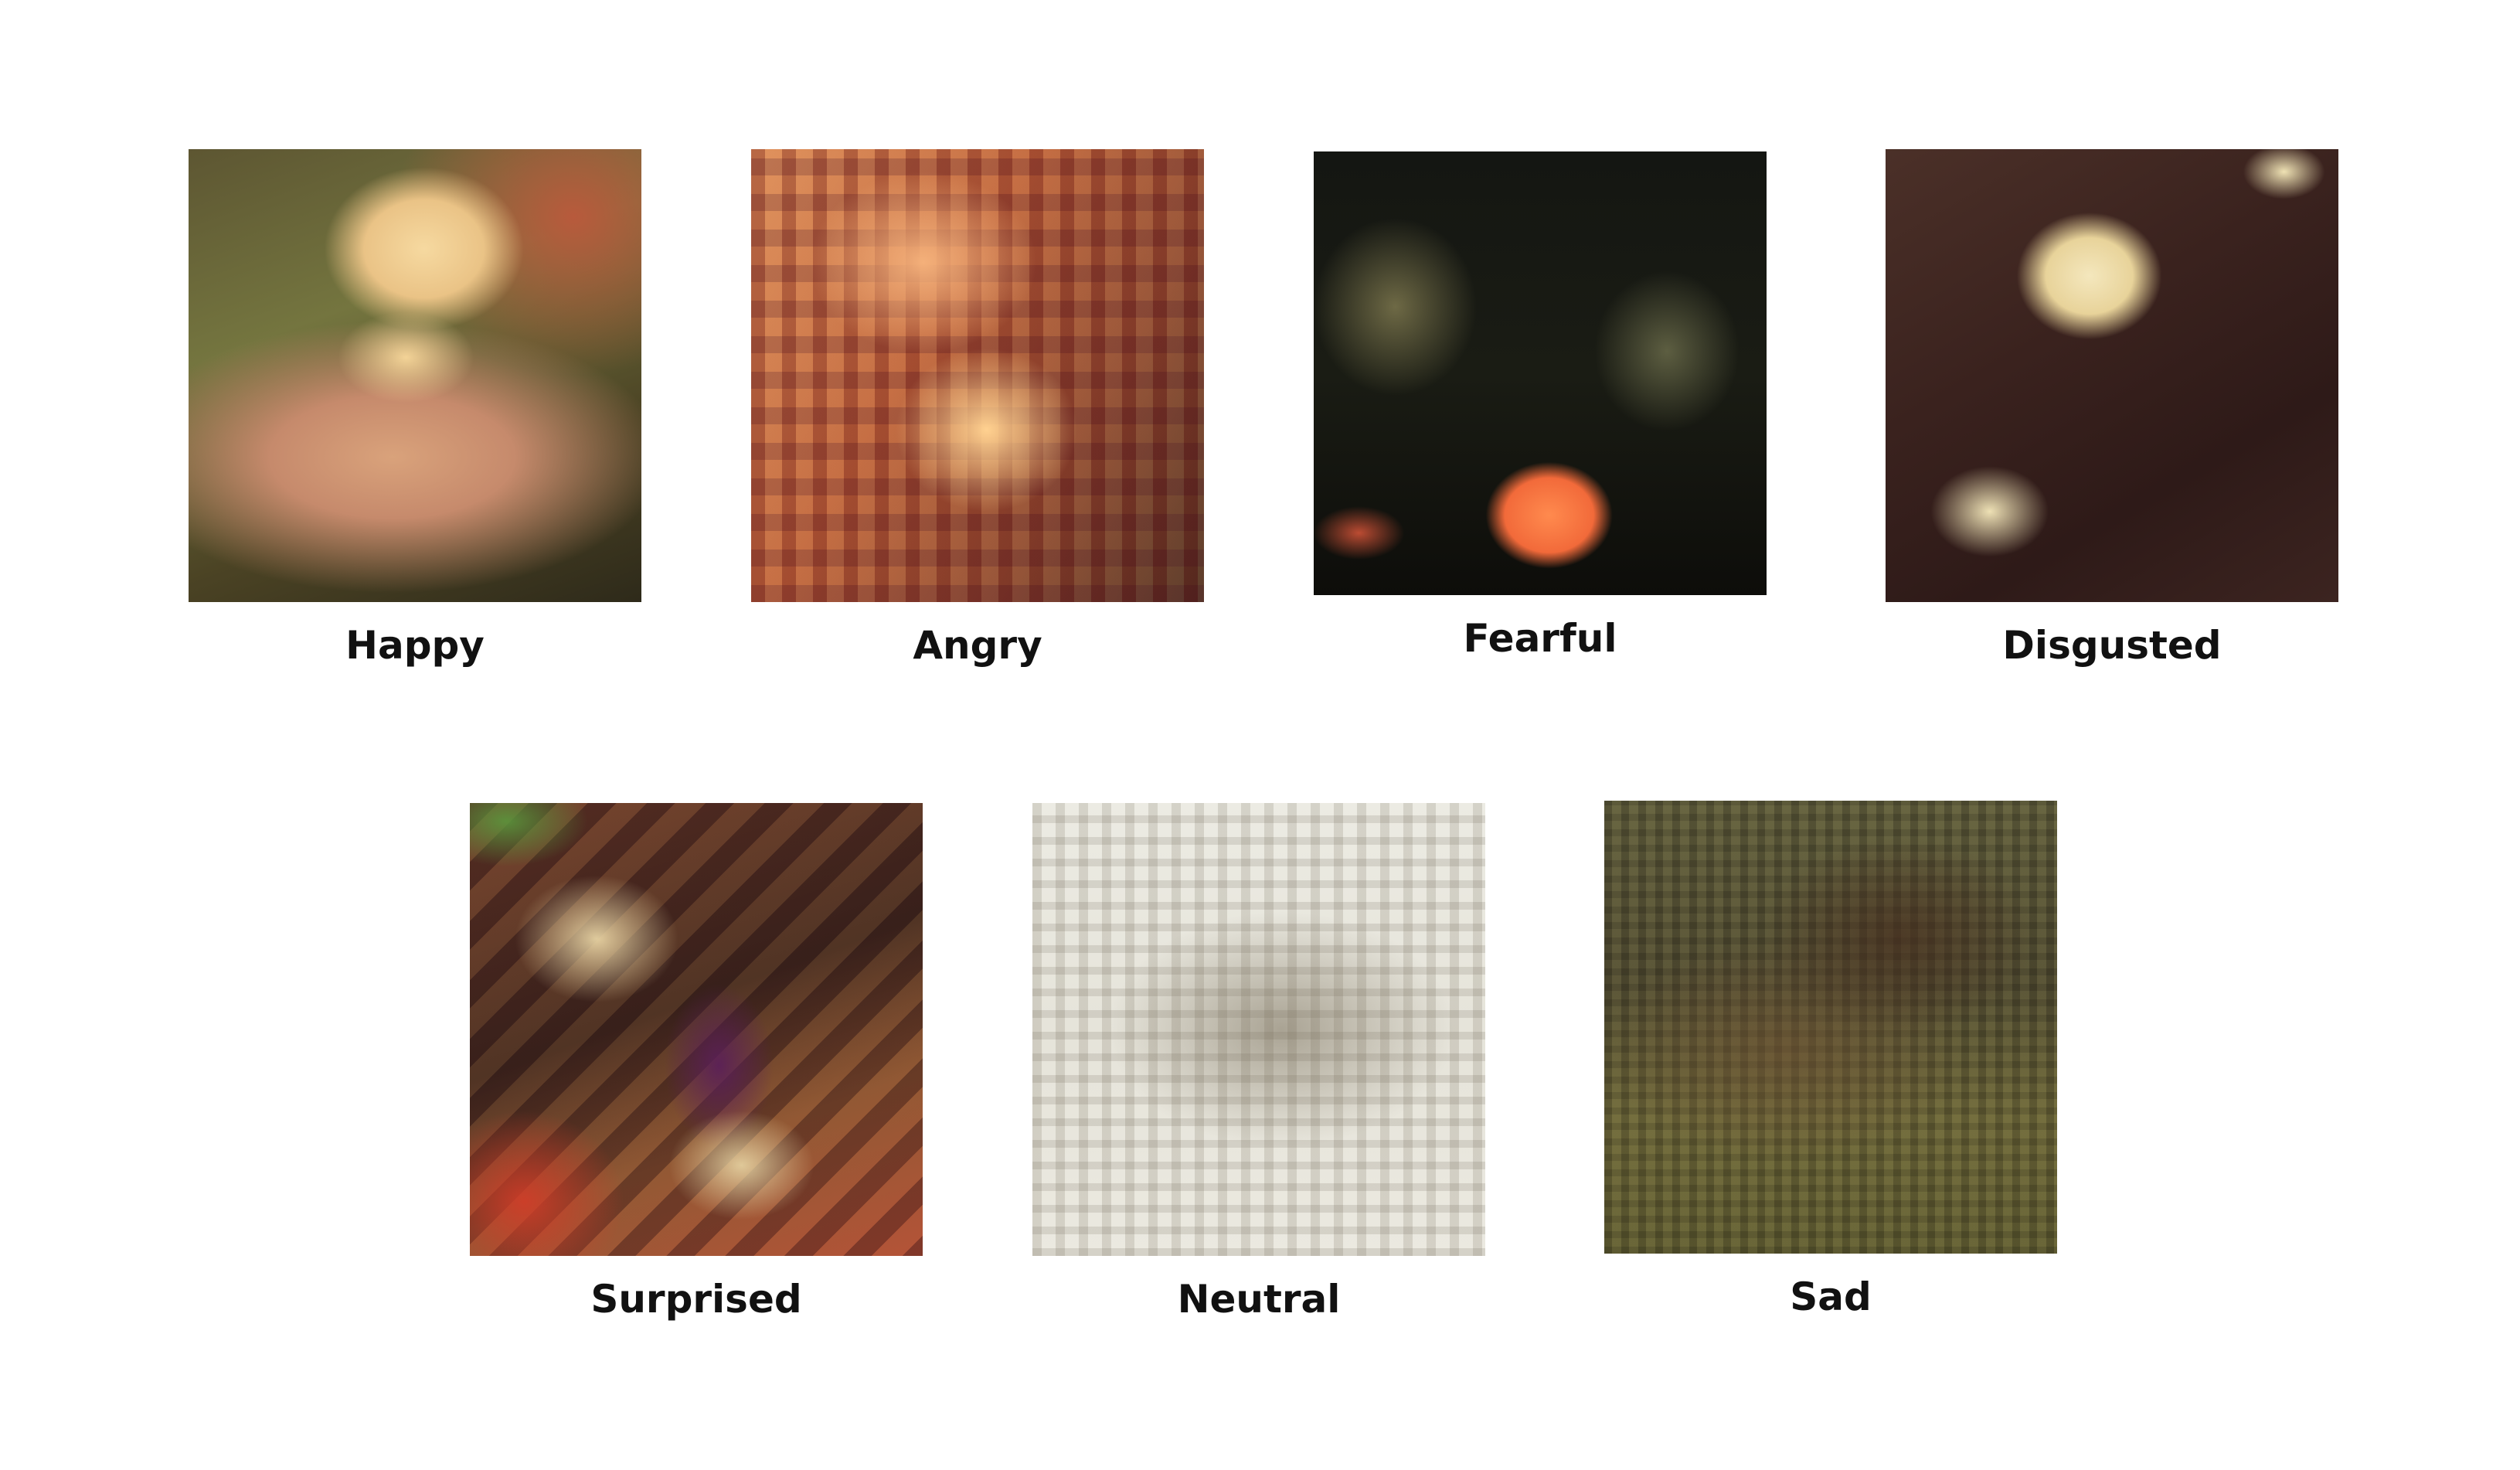 Image resolution: width=2520 pixels, height=1470 pixels. I want to click on panel-label: Angry, so click(977, 645).